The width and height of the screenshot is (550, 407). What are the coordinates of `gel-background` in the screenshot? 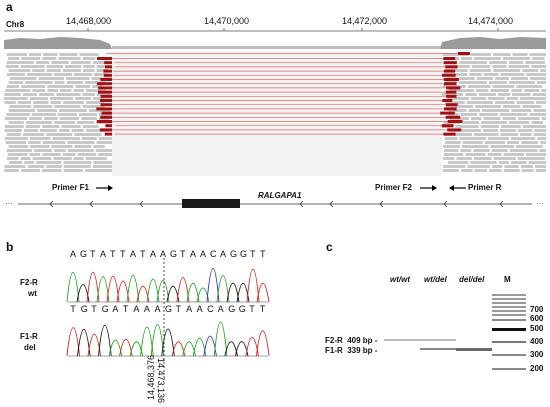 It's located at (438, 332).